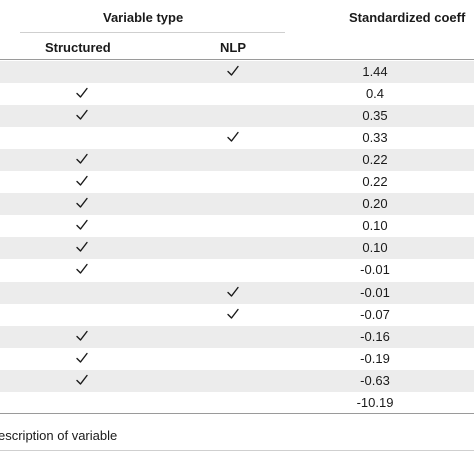 Image resolution: width=474 pixels, height=474 pixels. I want to click on coefficient-cell: -0.63, so click(375, 380).